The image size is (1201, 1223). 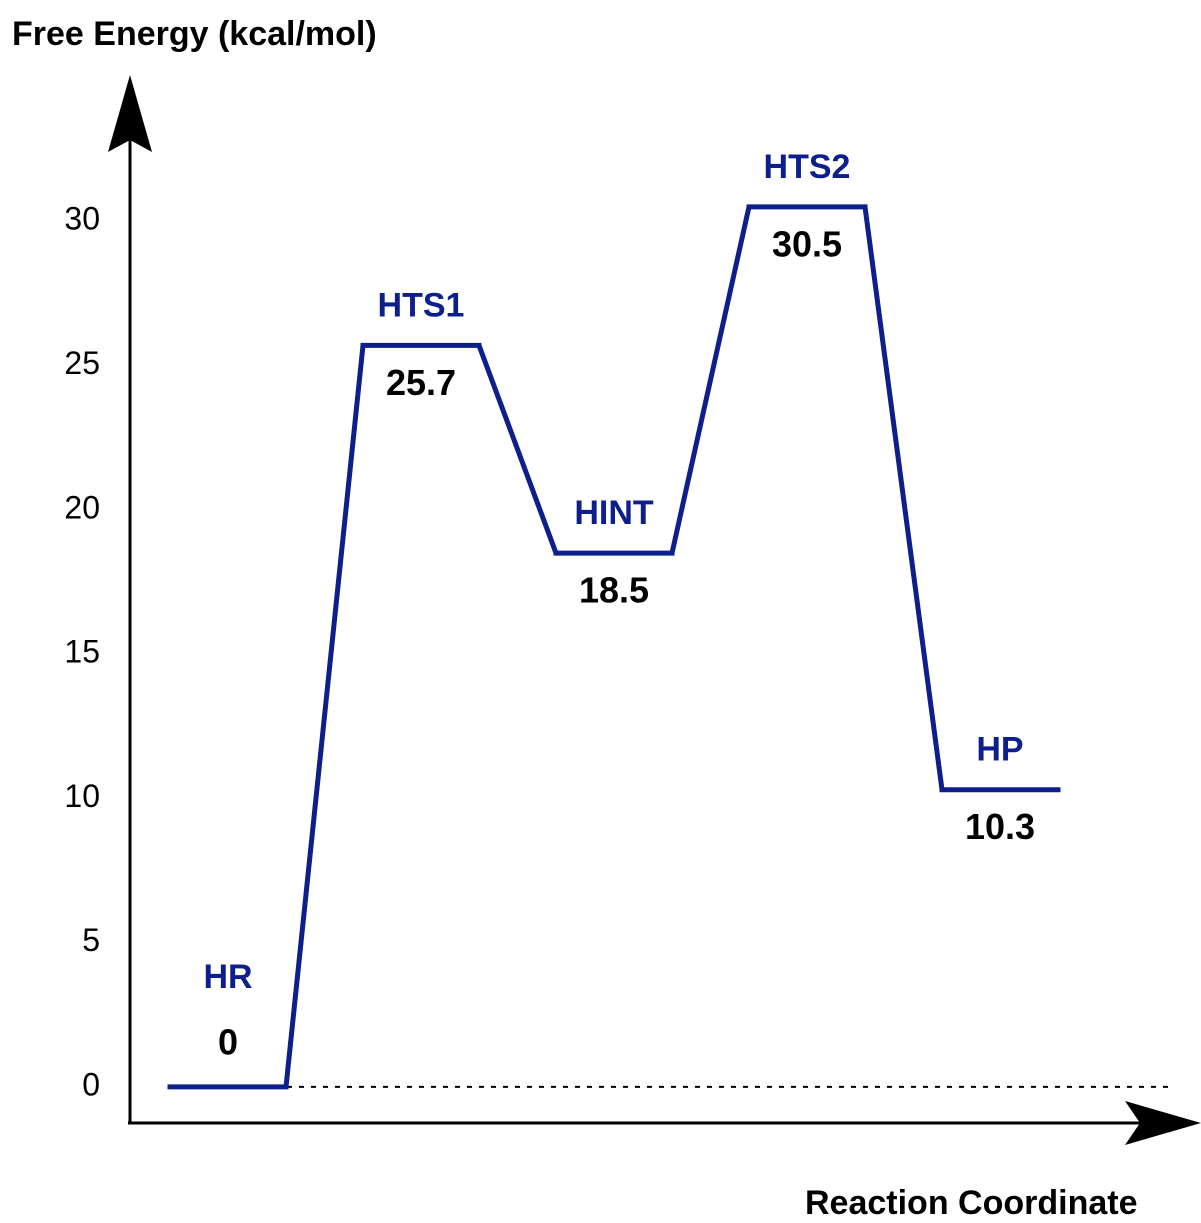 What do you see at coordinates (421, 382) in the screenshot?
I see `value-label: 25.7` at bounding box center [421, 382].